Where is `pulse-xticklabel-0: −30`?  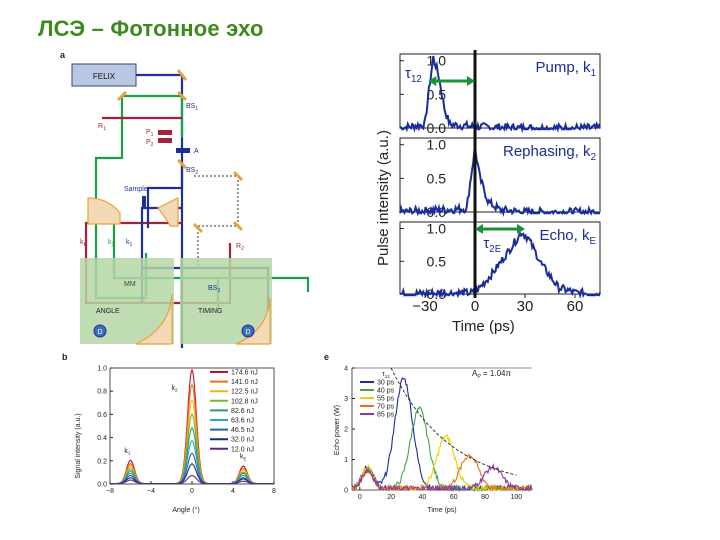 pulse-xticklabel-0: −30 is located at coordinates (424, 306).